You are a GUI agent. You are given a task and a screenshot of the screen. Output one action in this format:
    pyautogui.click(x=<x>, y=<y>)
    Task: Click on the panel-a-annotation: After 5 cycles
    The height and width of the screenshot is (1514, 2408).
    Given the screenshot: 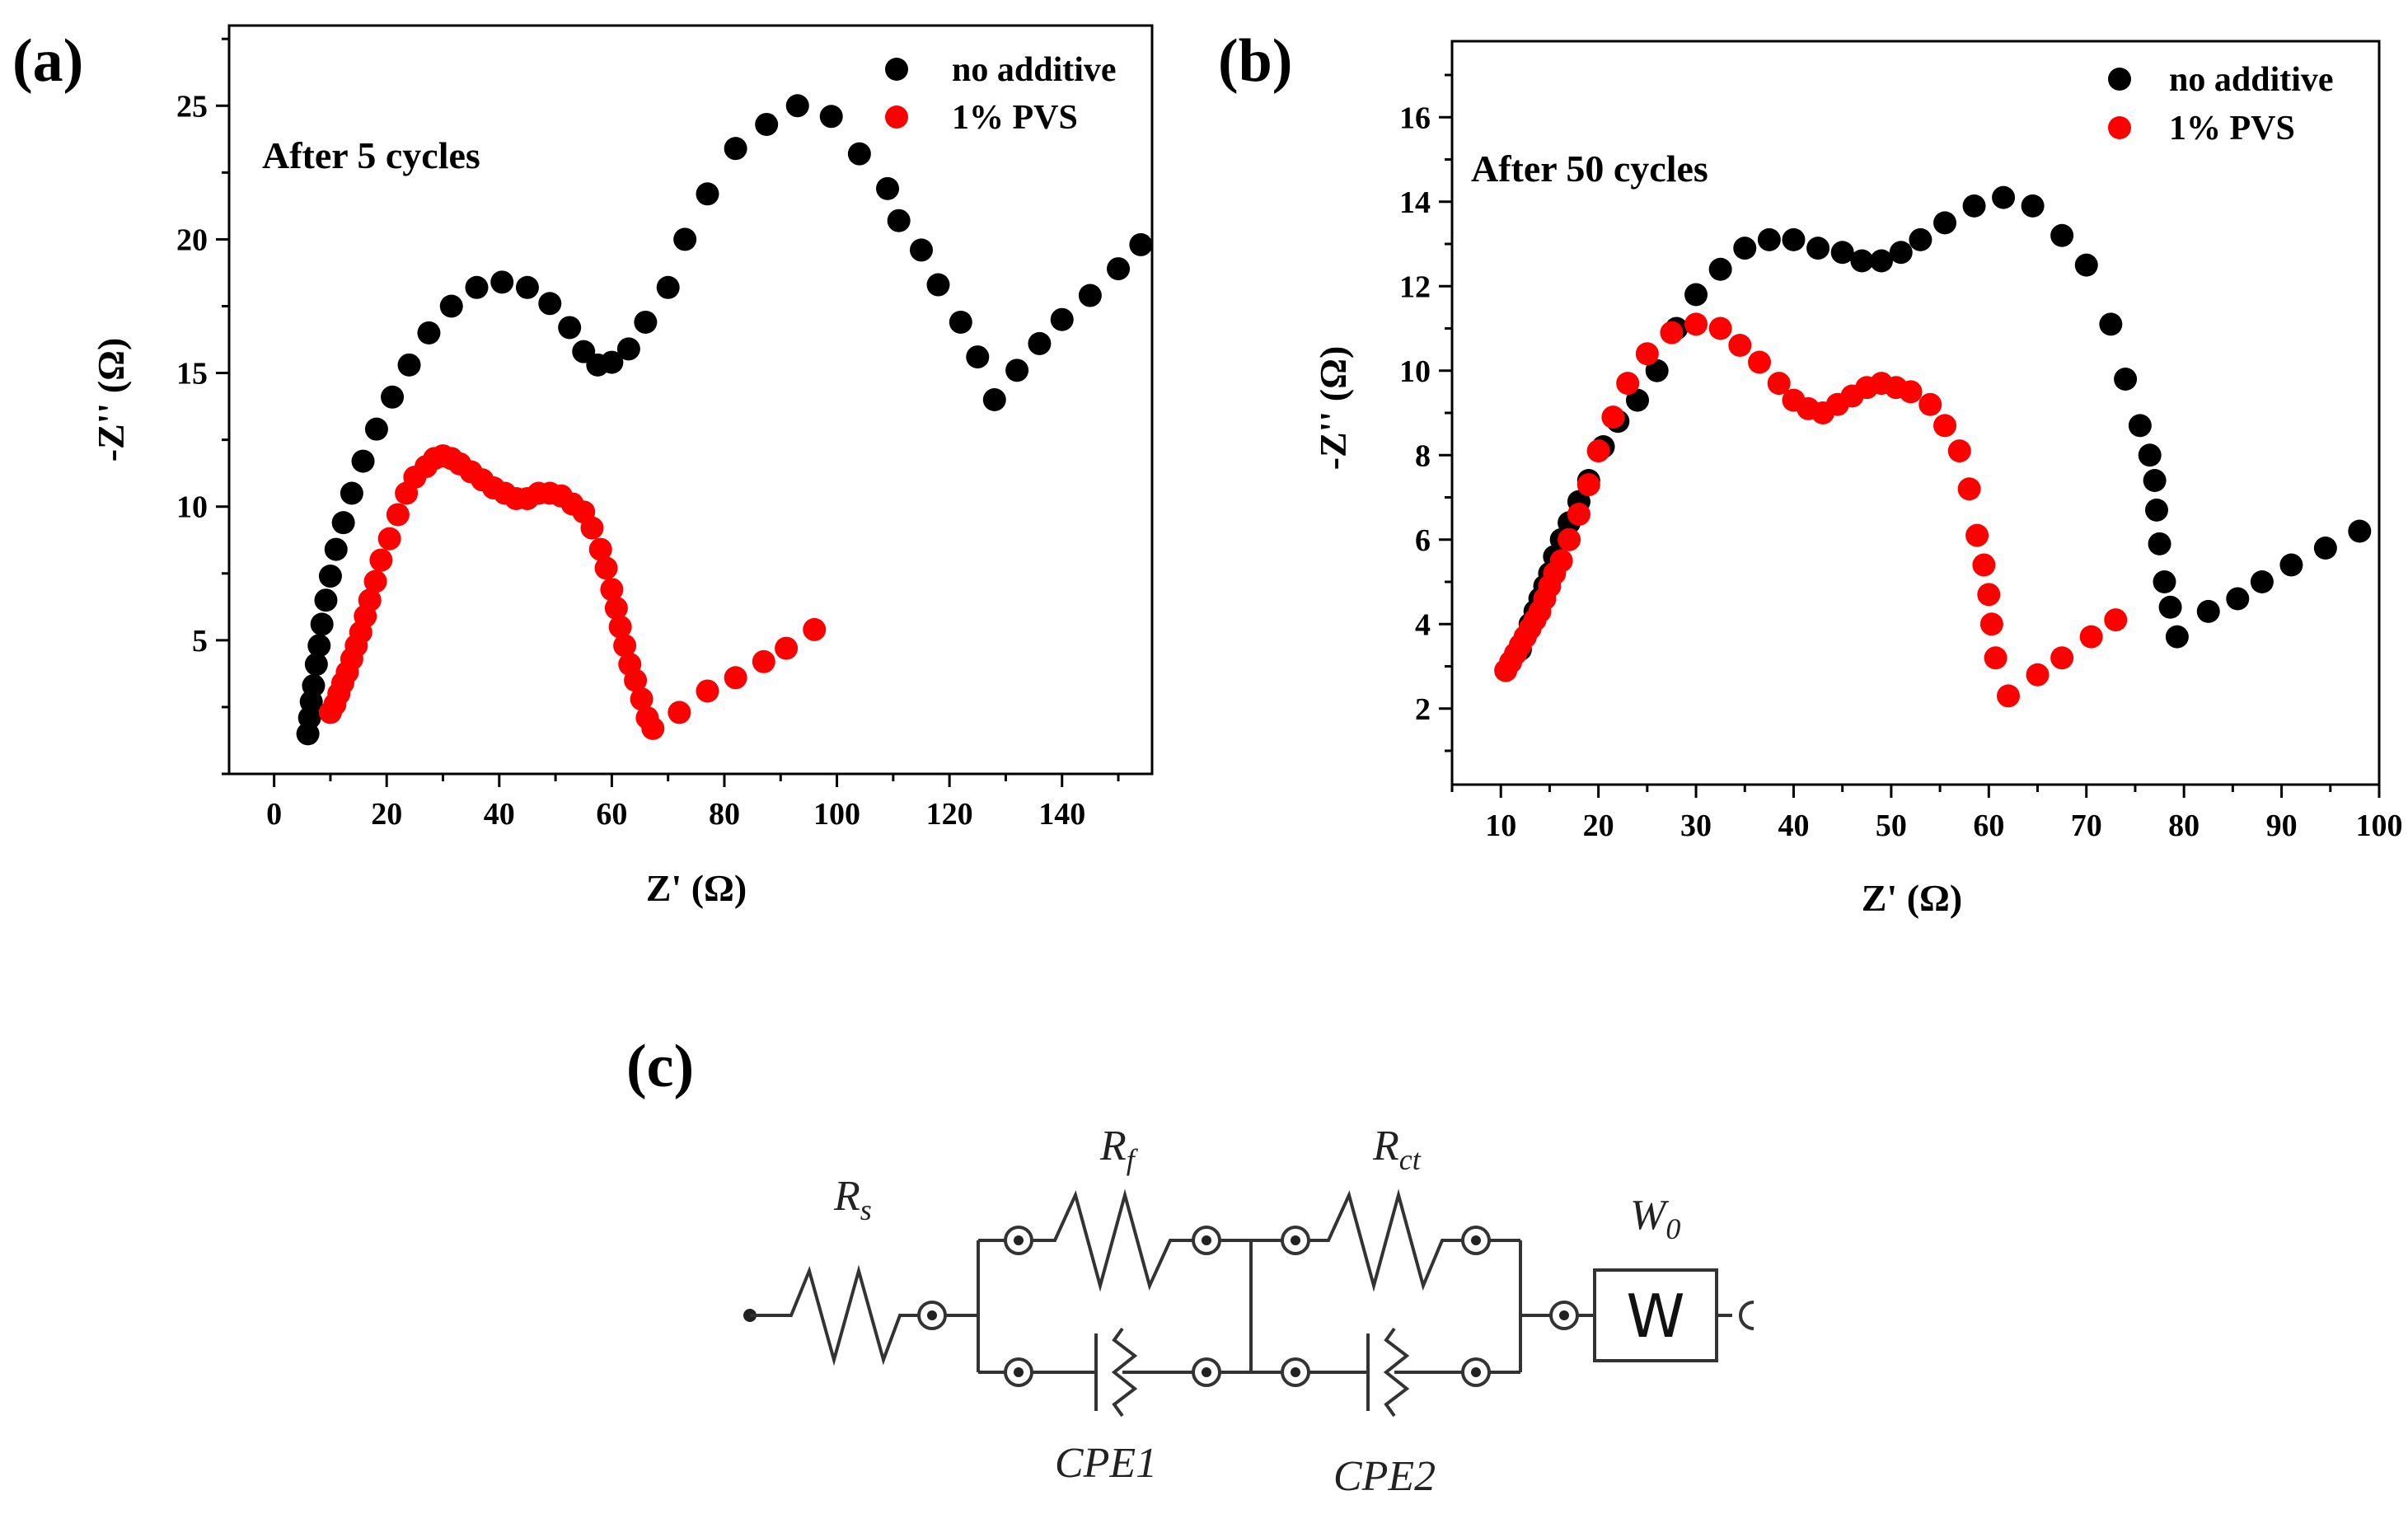 What is the action you would take?
    pyautogui.click(x=371, y=155)
    